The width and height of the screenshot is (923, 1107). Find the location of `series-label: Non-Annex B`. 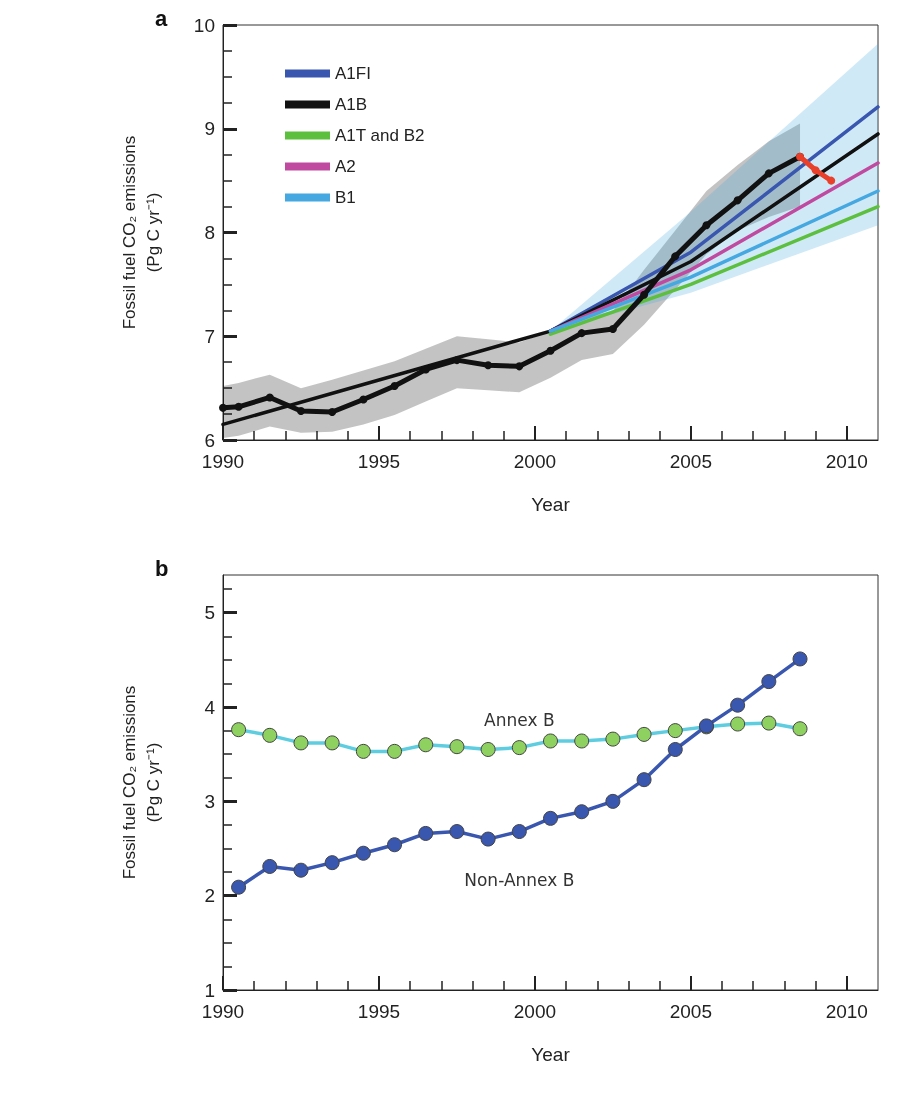

series-label: Non-Annex B is located at coordinates (519, 879).